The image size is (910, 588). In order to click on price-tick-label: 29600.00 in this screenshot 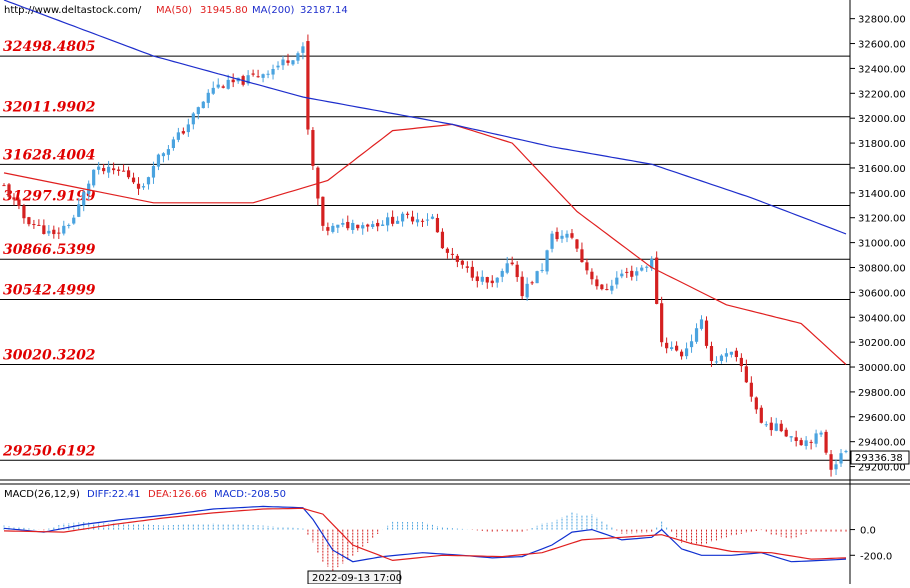, I will do `click(882, 418)`.